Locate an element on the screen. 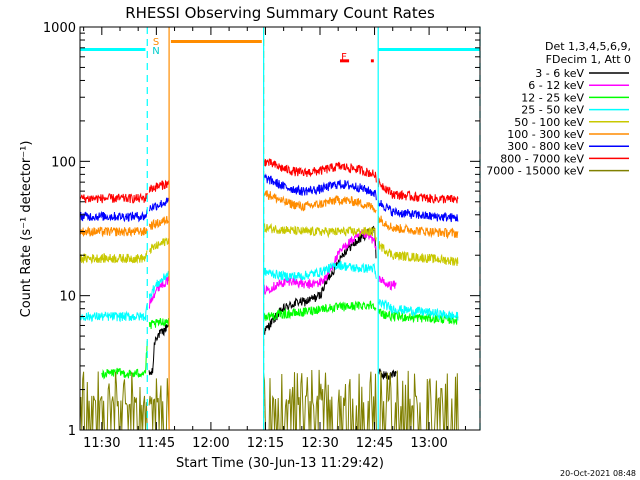  legend-label-300-800-kev: 300 - 800 keV is located at coordinates (545, 146).